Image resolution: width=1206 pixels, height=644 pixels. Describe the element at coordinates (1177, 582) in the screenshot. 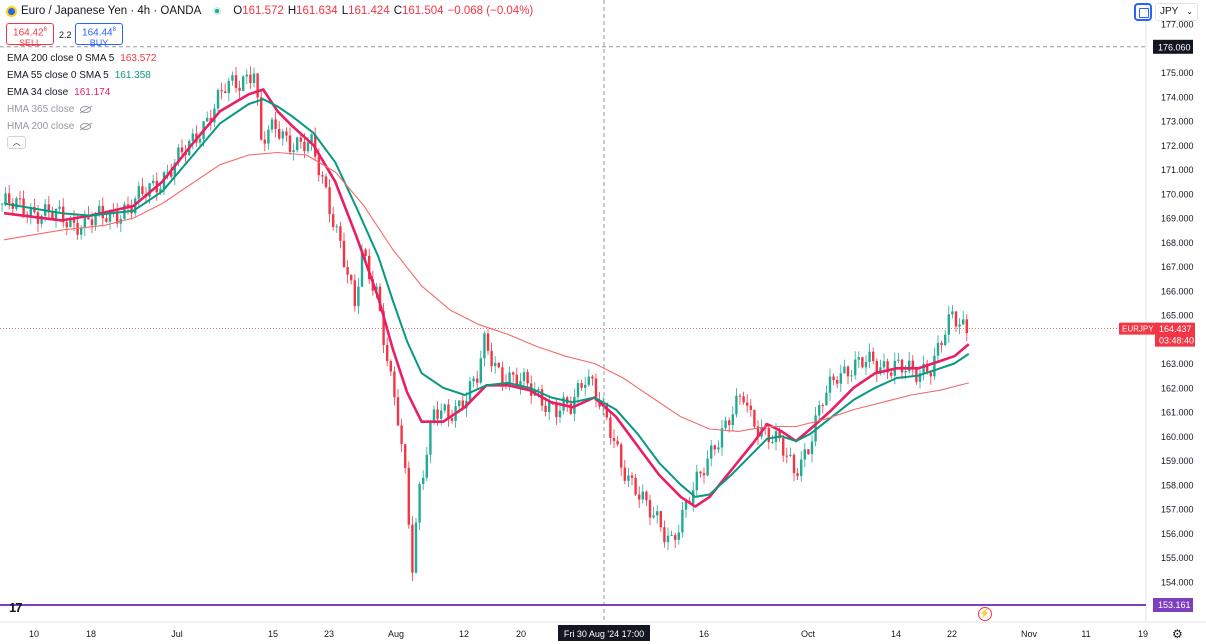

I see `y-tick-label: 154.000` at that location.